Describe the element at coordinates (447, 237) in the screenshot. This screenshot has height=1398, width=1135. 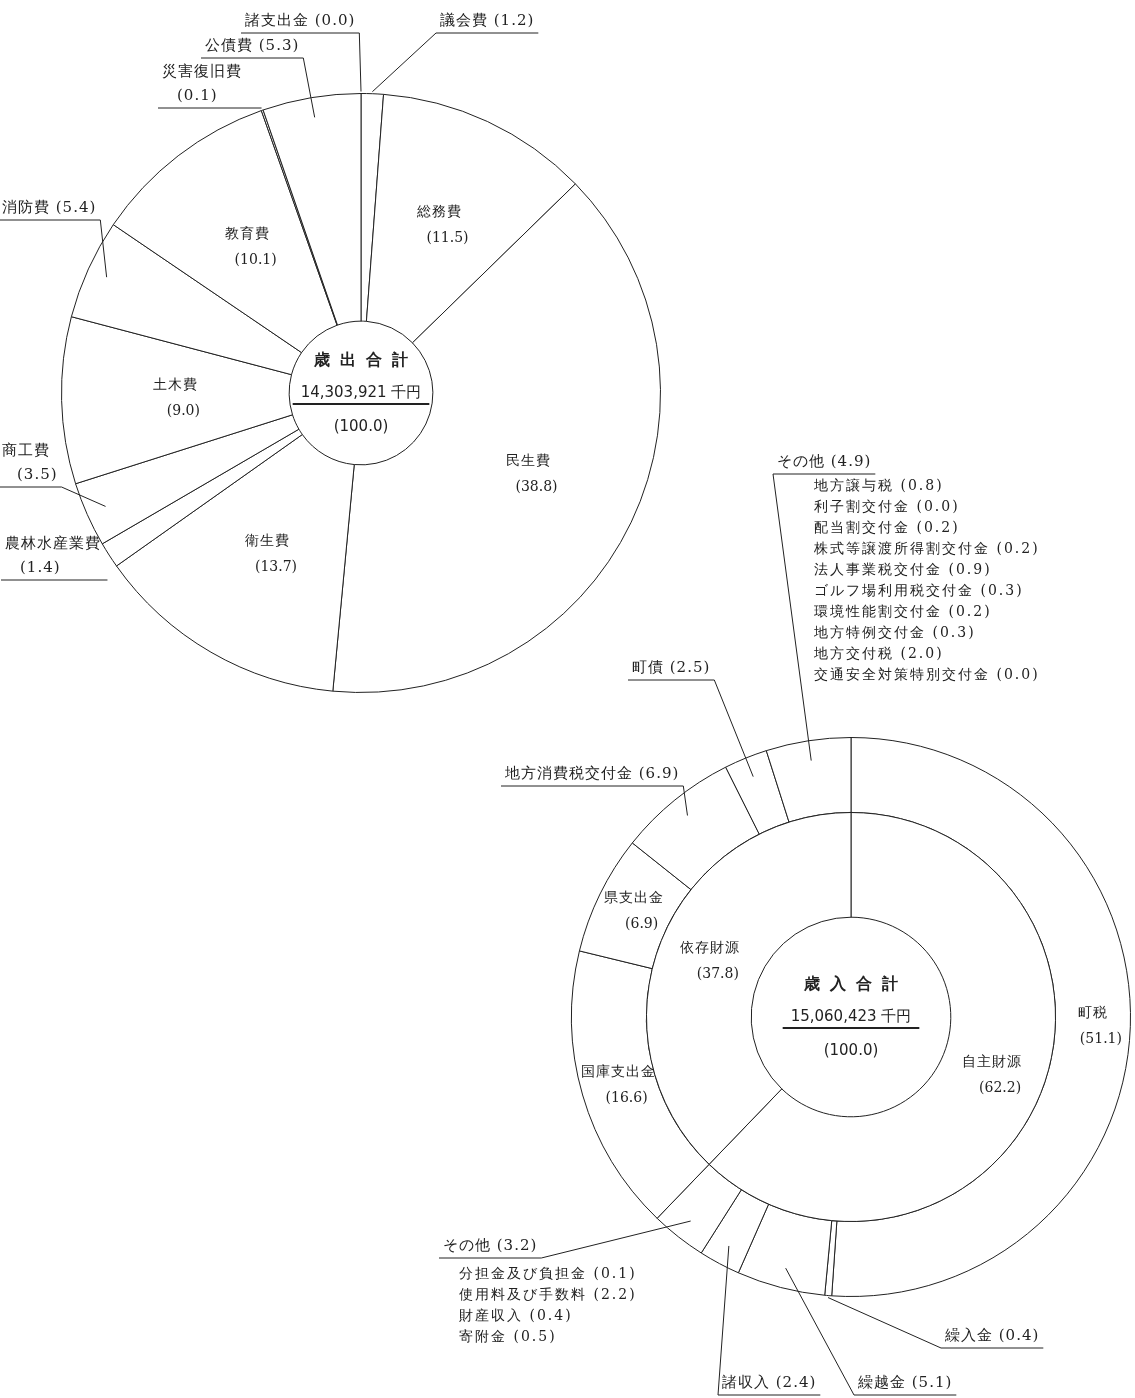
I see `data-label: (11.5)` at that location.